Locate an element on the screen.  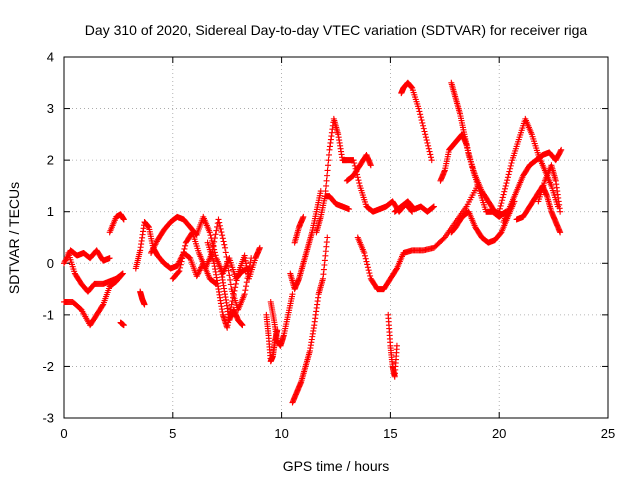
y-tick-label: 2 is located at coordinates (50, 160).